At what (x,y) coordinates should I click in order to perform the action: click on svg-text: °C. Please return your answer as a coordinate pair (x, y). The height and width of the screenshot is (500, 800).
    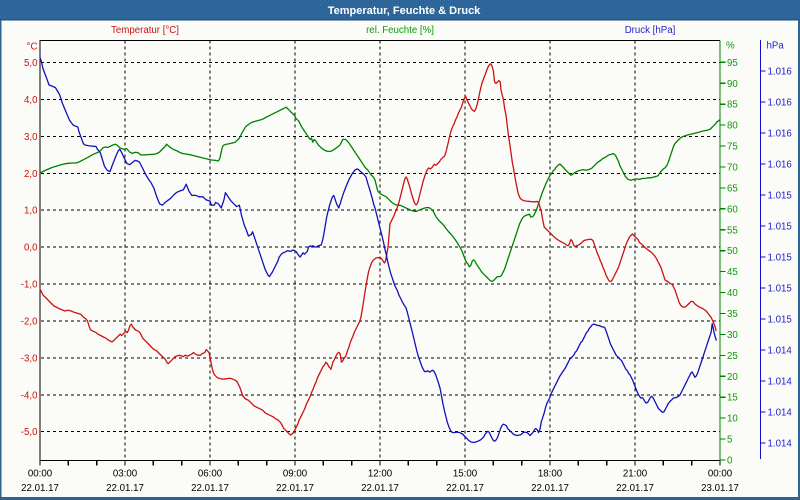
    Looking at the image, I should click on (32, 47).